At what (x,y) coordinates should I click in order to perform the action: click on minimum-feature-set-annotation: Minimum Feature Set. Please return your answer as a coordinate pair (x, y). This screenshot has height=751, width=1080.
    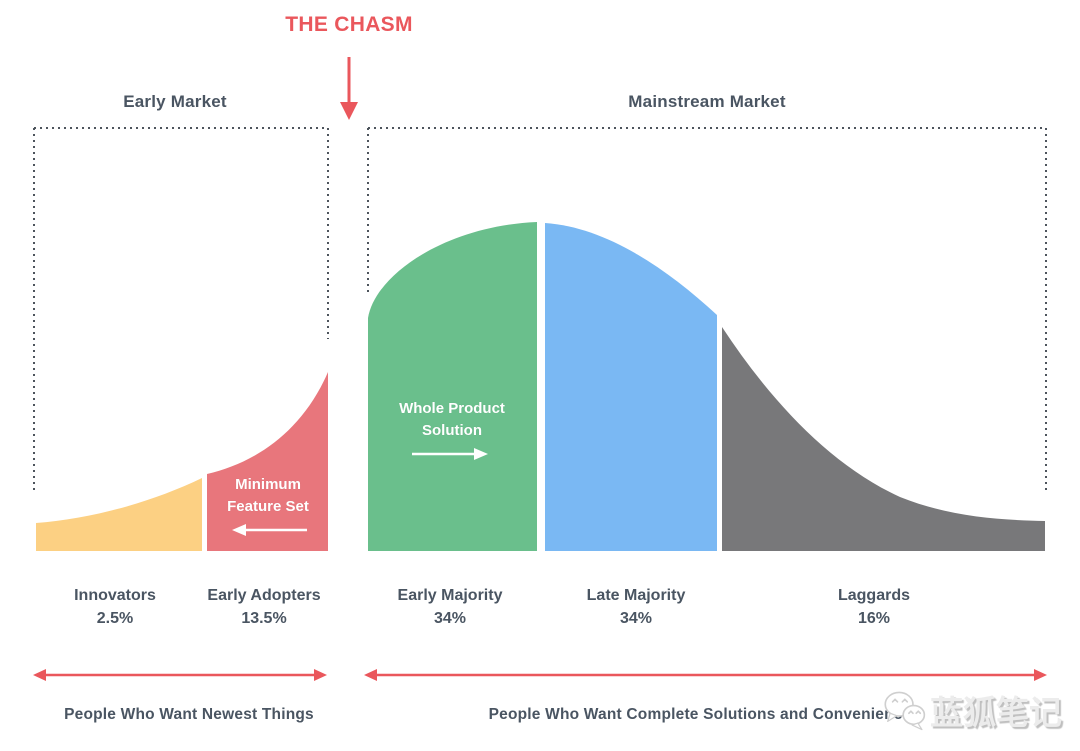
    Looking at the image, I should click on (268, 496).